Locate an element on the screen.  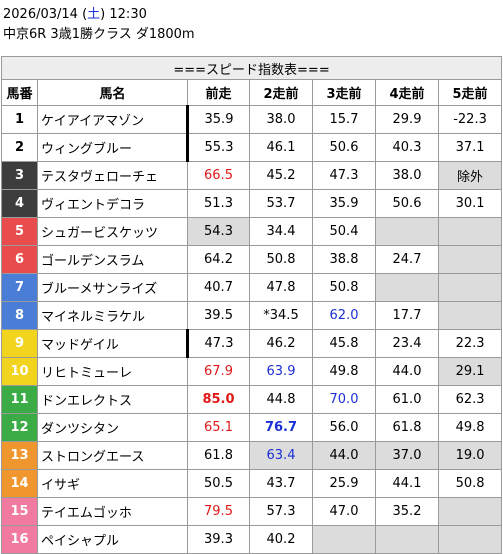
speed-index-cell: 40.7 is located at coordinates (218, 287).